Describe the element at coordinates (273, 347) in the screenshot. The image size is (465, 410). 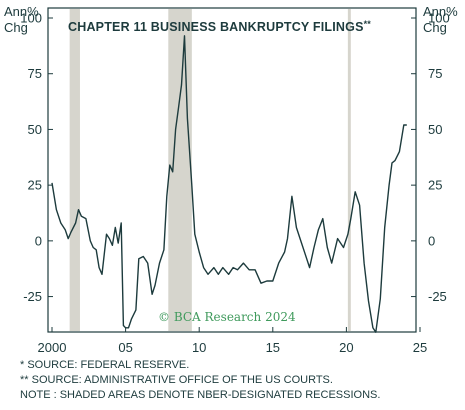
I see `x-tick-label: 15` at that location.